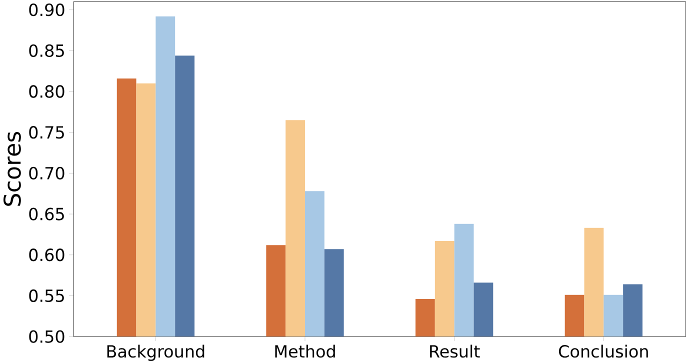 This screenshot has height=364, width=686. I want to click on x-tick-label: Conclusion, so click(603, 351).